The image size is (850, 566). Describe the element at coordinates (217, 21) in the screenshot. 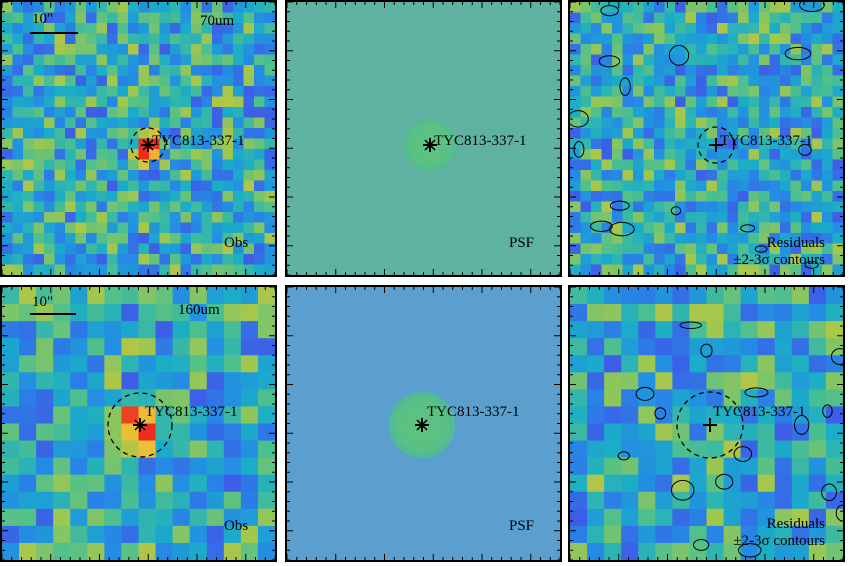

I see `wavelength-label: 70um` at that location.